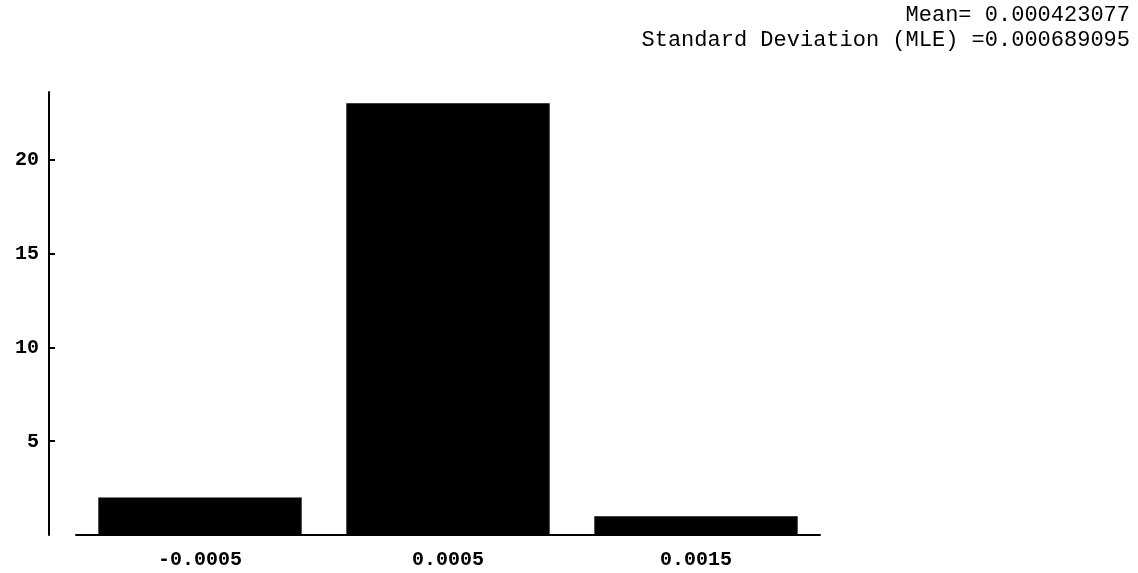 Image resolution: width=1138 pixels, height=573 pixels. What do you see at coordinates (26, 347) in the screenshot?
I see `y-tick-label: 10` at bounding box center [26, 347].